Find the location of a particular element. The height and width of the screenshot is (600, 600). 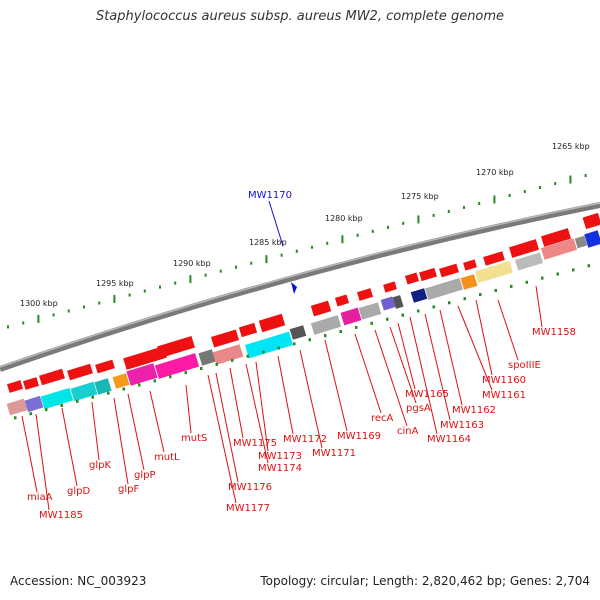

scale-major-tick is located at coordinates (418, 219).